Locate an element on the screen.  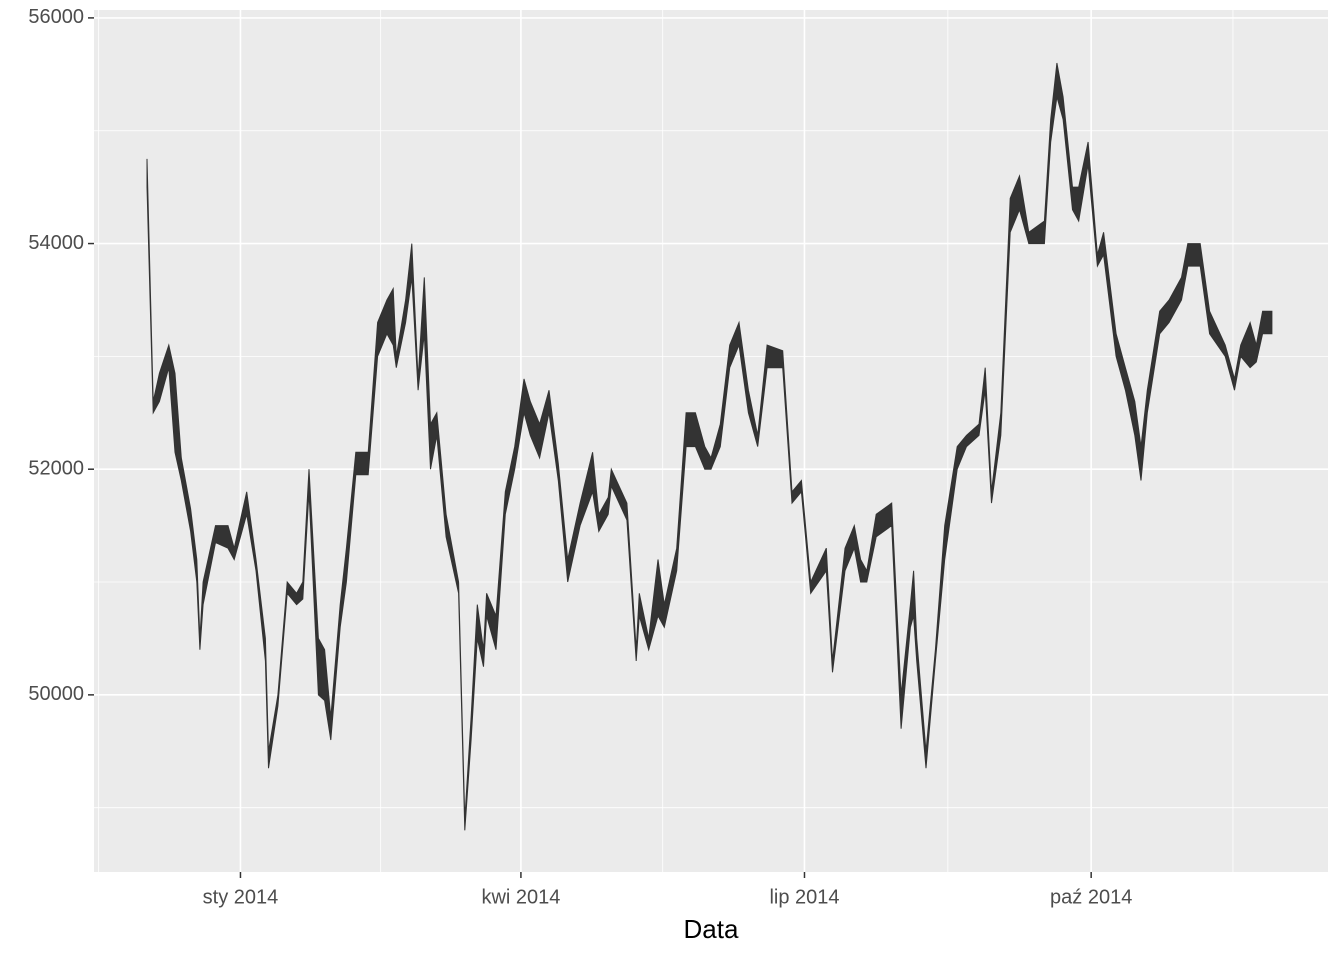
y-tick-label: 54000 is located at coordinates (56, 243).